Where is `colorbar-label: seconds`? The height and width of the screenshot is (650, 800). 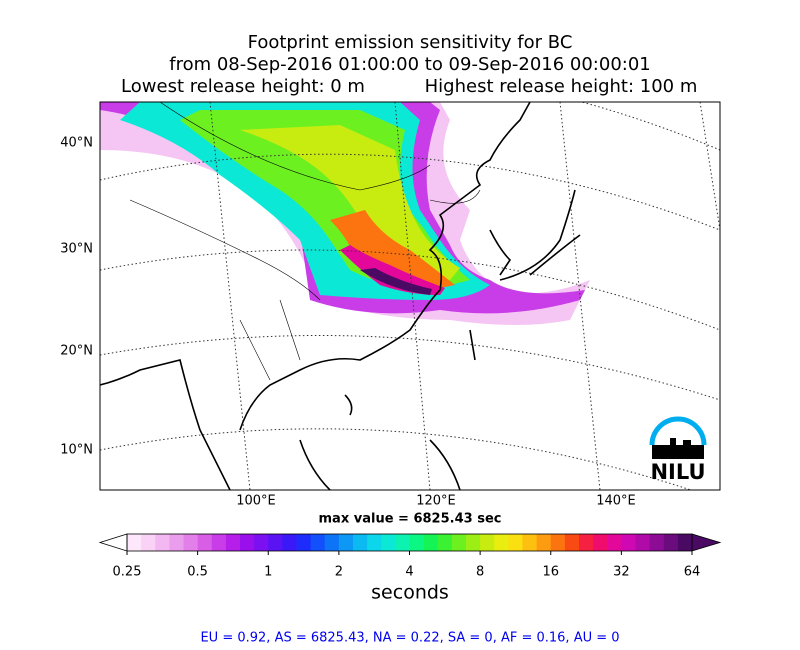
colorbar-label: seconds is located at coordinates (410, 593).